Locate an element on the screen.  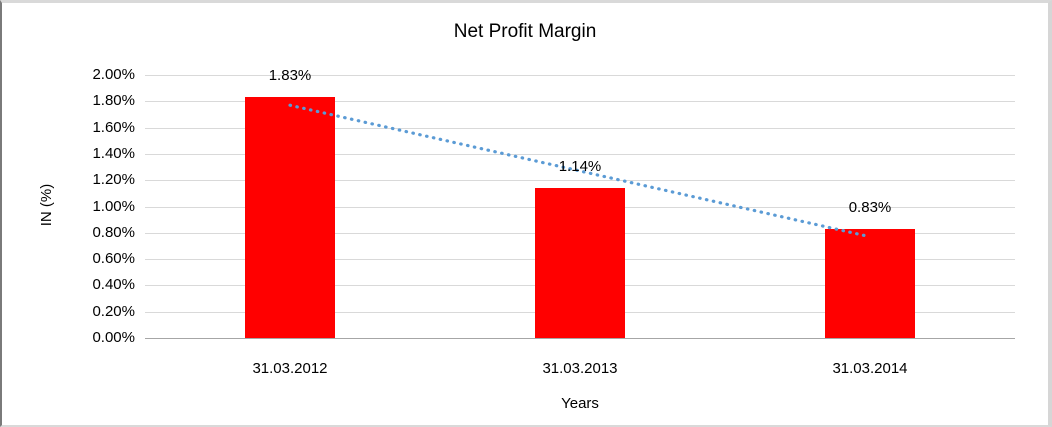
bar-data-label: 1.83% is located at coordinates (290, 76).